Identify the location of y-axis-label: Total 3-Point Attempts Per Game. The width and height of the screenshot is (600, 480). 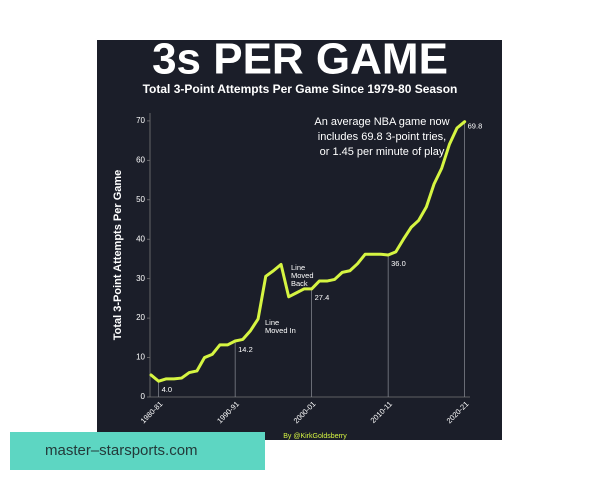
(118, 255).